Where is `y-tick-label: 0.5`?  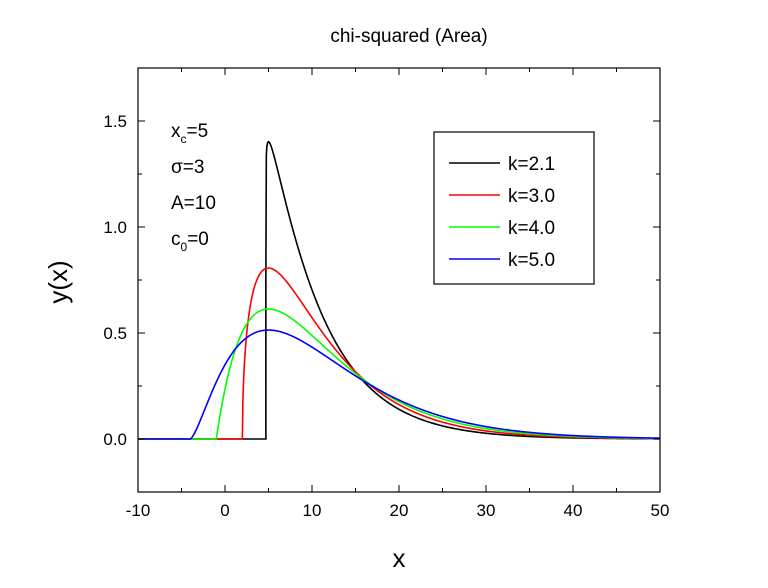
y-tick-label: 0.5 is located at coordinates (115, 333).